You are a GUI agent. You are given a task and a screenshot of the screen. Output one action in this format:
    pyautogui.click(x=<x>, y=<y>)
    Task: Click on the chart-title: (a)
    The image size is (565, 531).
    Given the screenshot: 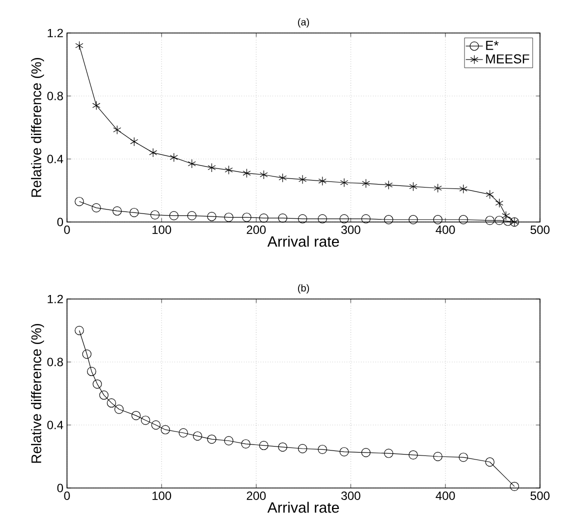 What is the action you would take?
    pyautogui.click(x=303, y=23)
    